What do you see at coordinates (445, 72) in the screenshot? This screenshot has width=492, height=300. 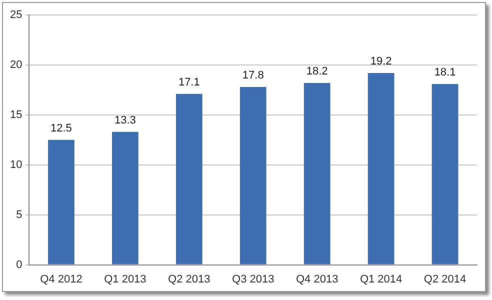 I see `data-label: 18.1` at bounding box center [445, 72].